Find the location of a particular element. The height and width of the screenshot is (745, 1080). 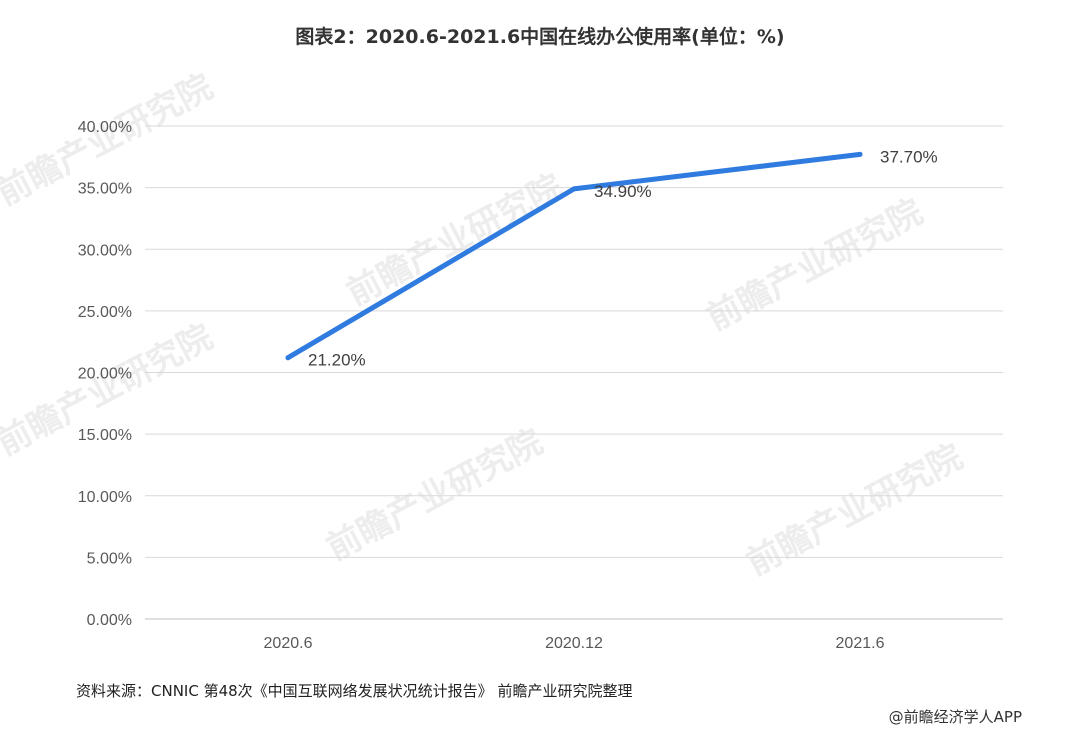

y-tick-label: 15.00% is located at coordinates (105, 435).